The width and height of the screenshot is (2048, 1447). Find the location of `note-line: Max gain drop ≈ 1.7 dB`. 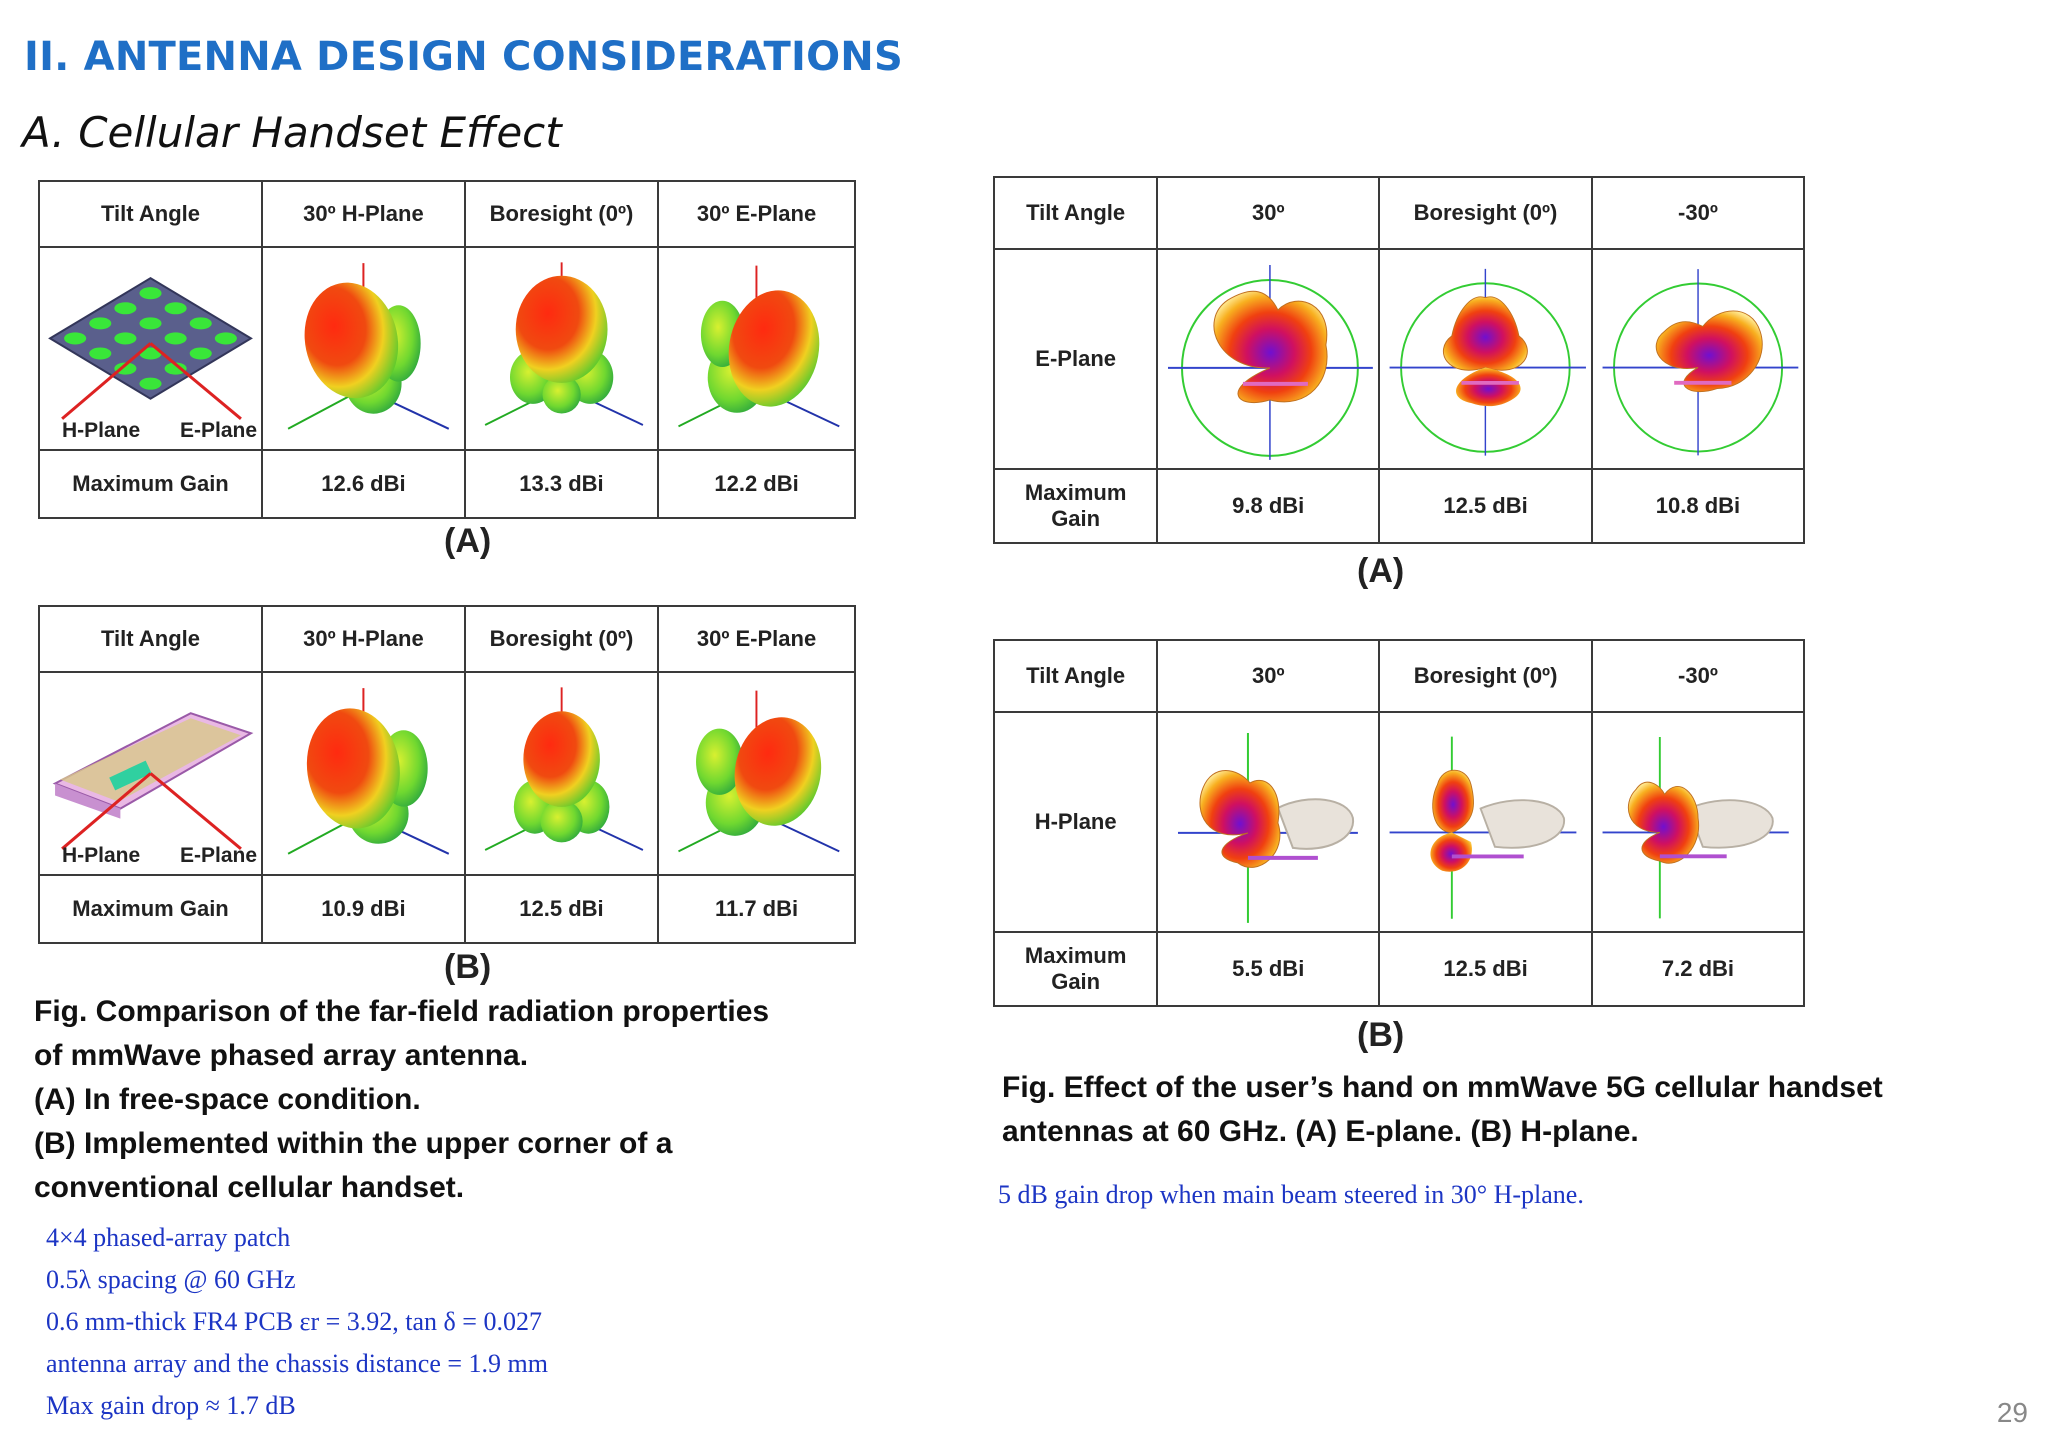

note-line: Max gain drop ≈ 1.7 dB is located at coordinates (171, 1405).